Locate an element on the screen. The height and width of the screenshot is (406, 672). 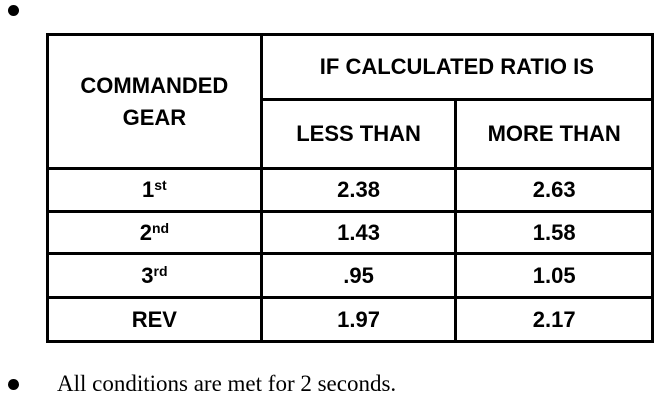
gear-cell: 2nd is located at coordinates (154, 232).